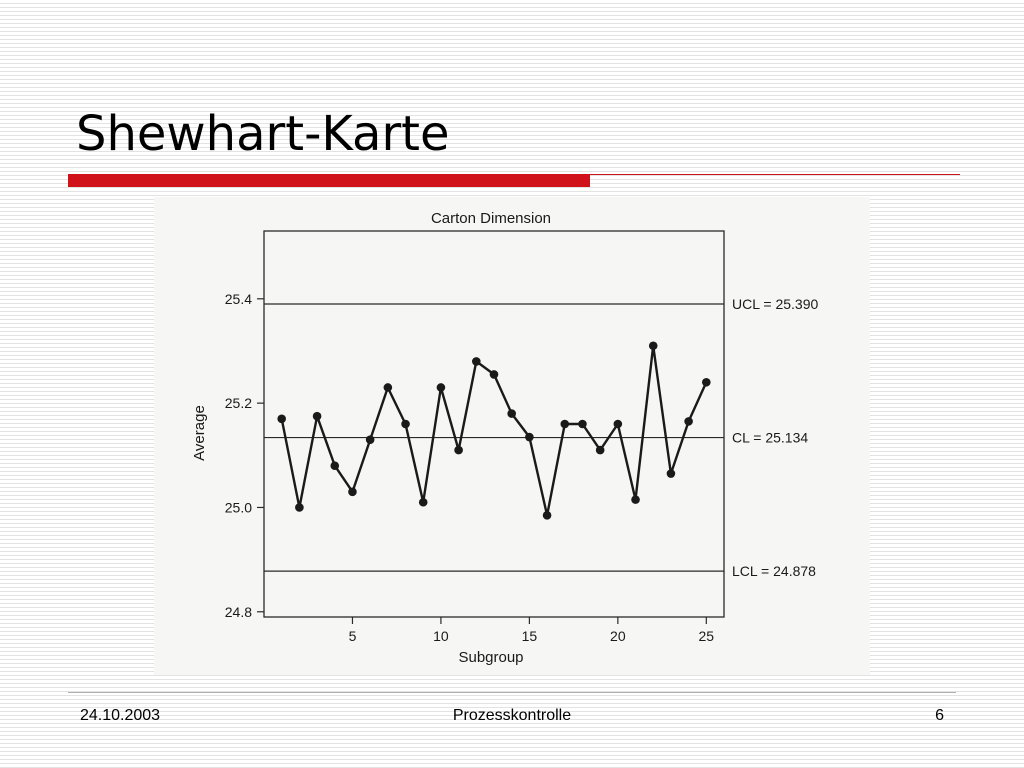  I want to click on y-tick-label: 25.4, so click(238, 299).